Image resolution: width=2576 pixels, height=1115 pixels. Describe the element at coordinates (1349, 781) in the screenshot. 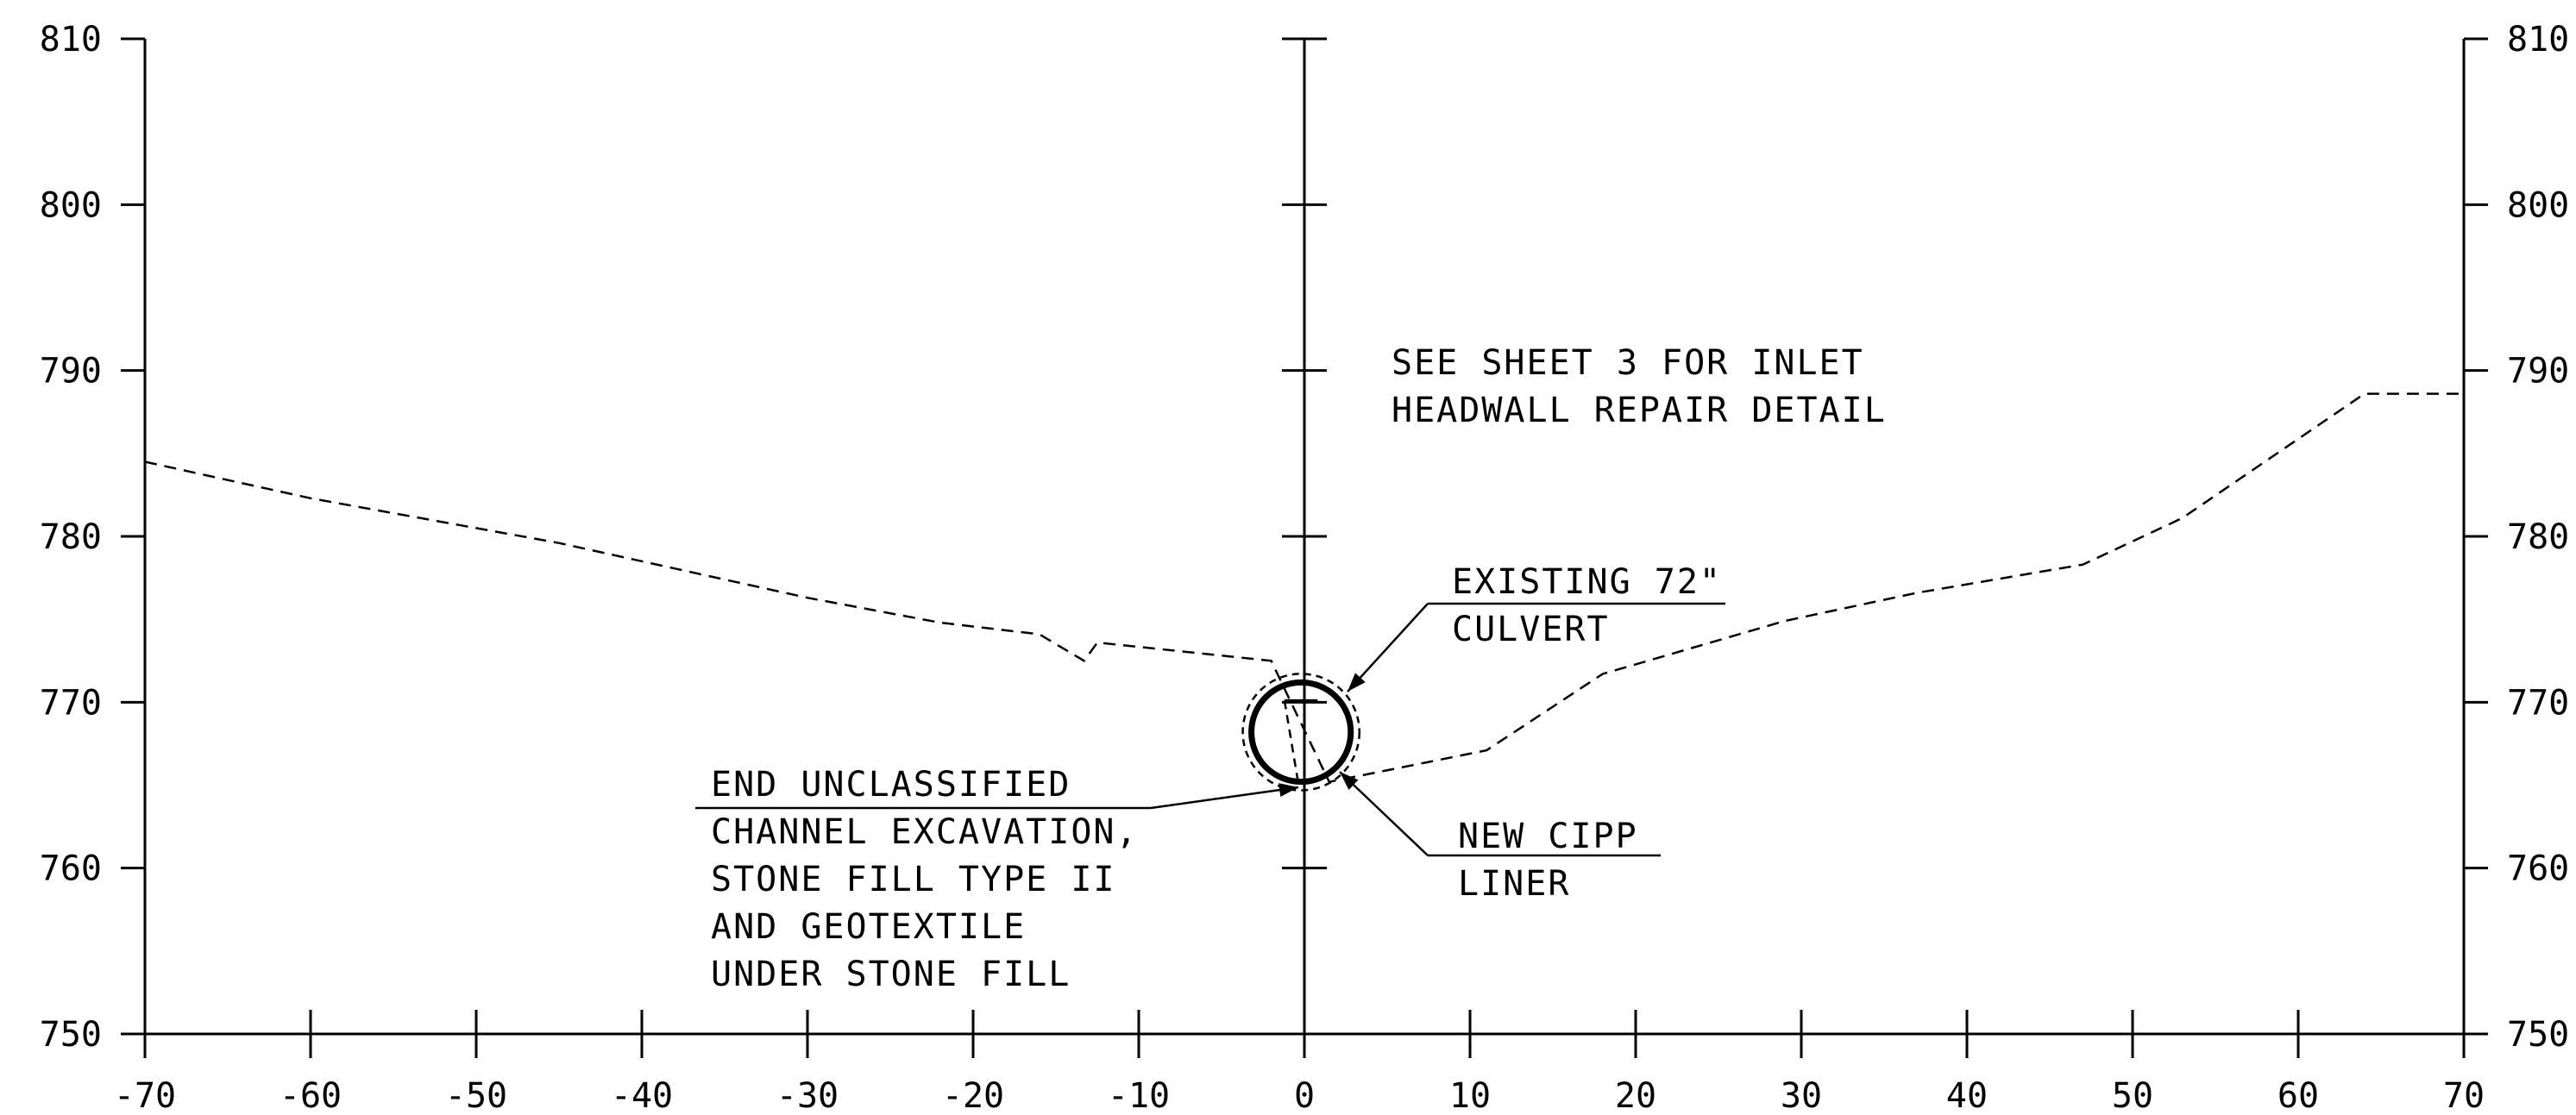

I see `new-liner-leader-head` at that location.